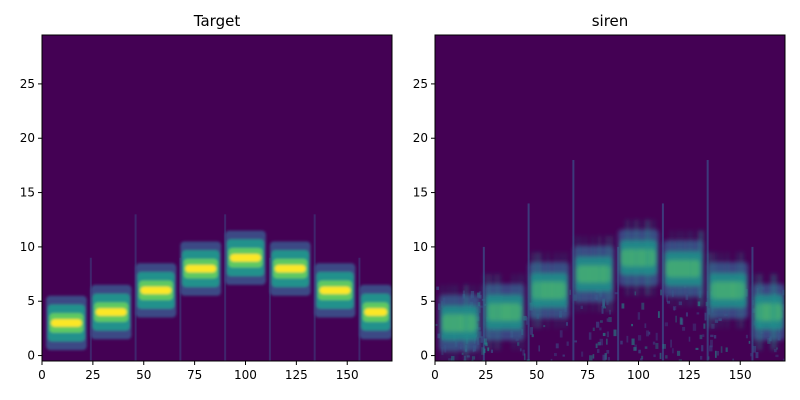  Describe the element at coordinates (740, 375) in the screenshot. I see `siren-x-tick-label: 150` at that location.